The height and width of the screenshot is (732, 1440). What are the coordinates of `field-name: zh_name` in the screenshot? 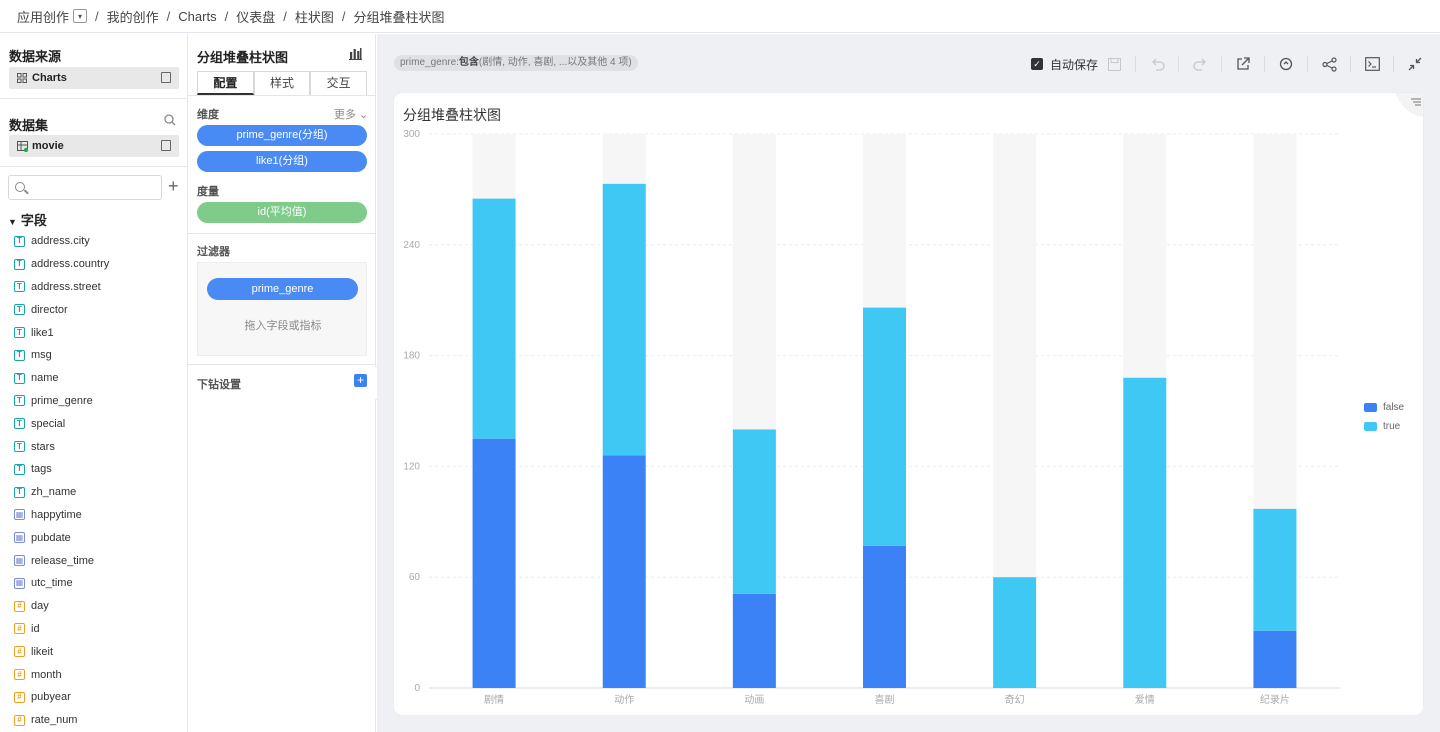 It's located at (54, 492).